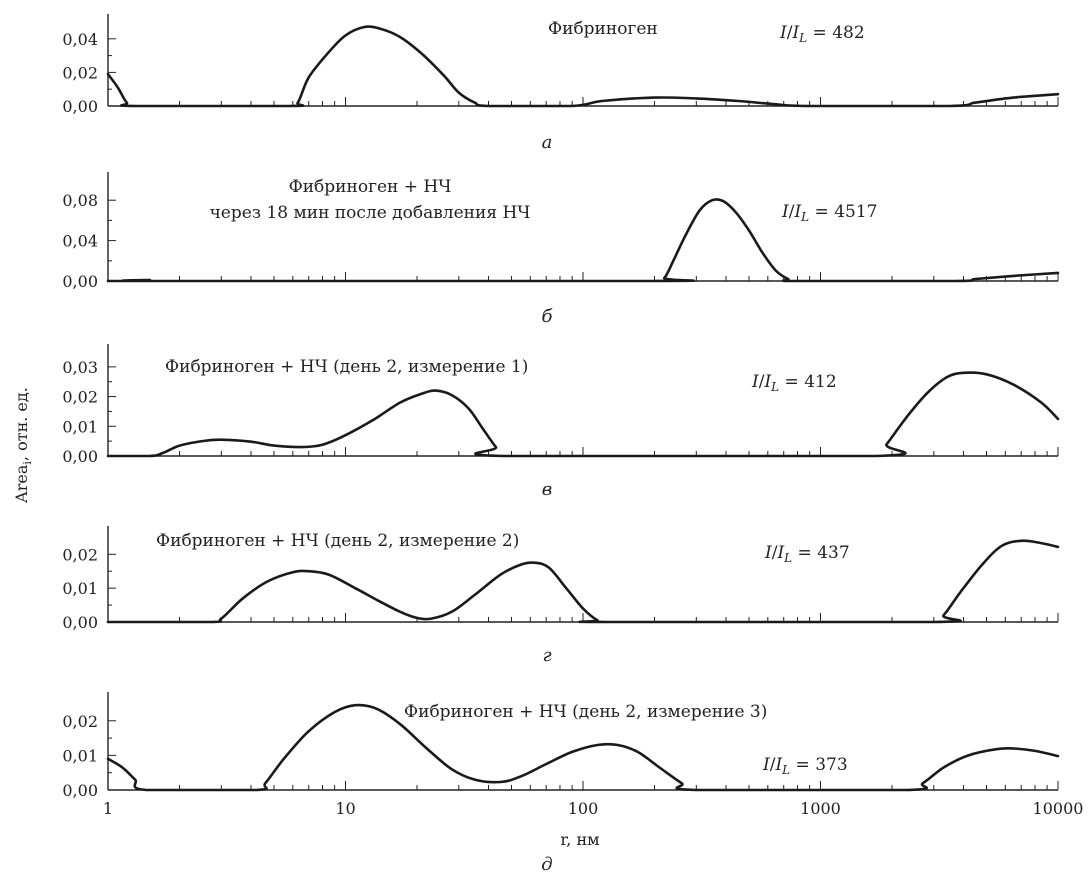 The width and height of the screenshot is (1089, 879). Describe the element at coordinates (337, 541) in the screenshot. I see `panel-title: Фибриноген + НЧ (день 2, измерение 2)` at that location.